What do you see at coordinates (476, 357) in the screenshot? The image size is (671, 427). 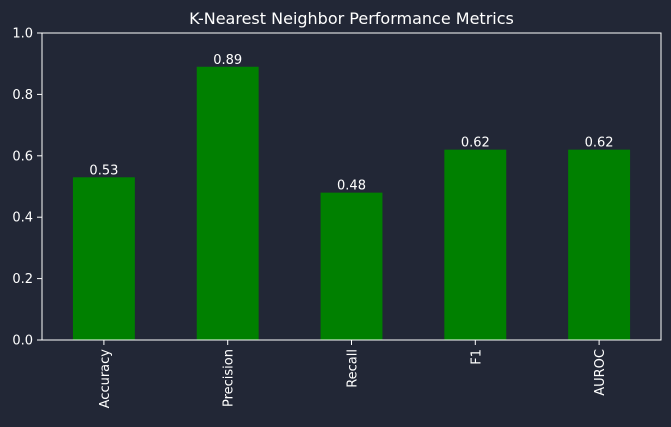 I see `x-tick-label-f1: F1` at bounding box center [476, 357].